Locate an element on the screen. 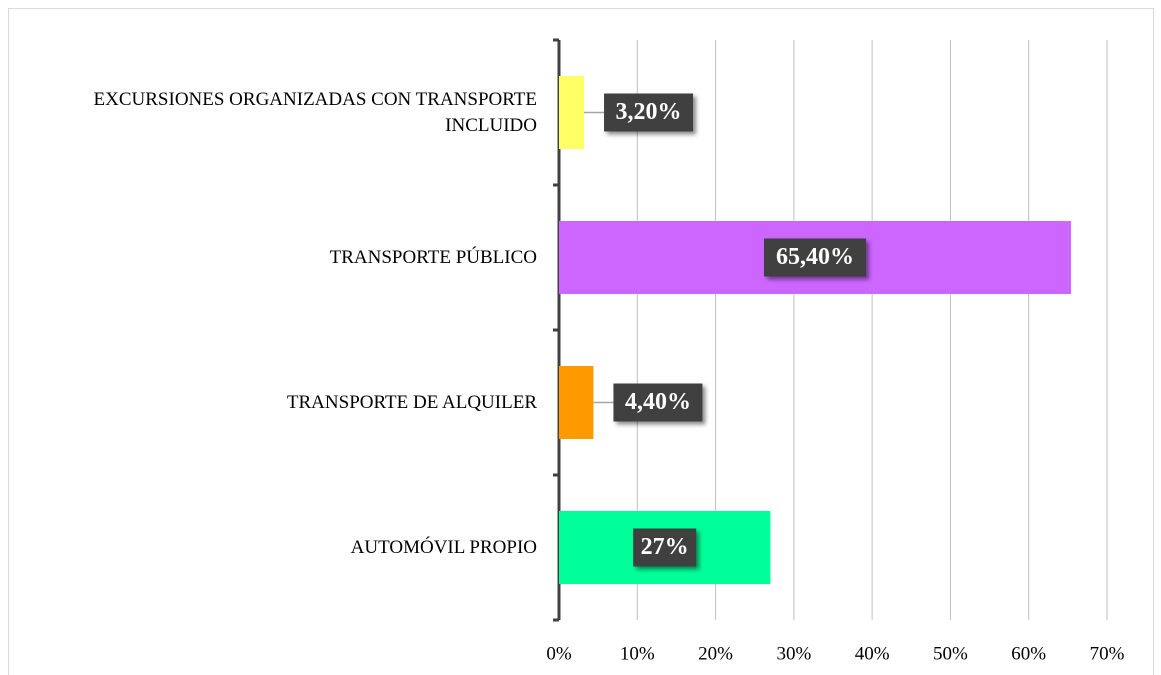  x-tick-label: 30% is located at coordinates (793, 653).